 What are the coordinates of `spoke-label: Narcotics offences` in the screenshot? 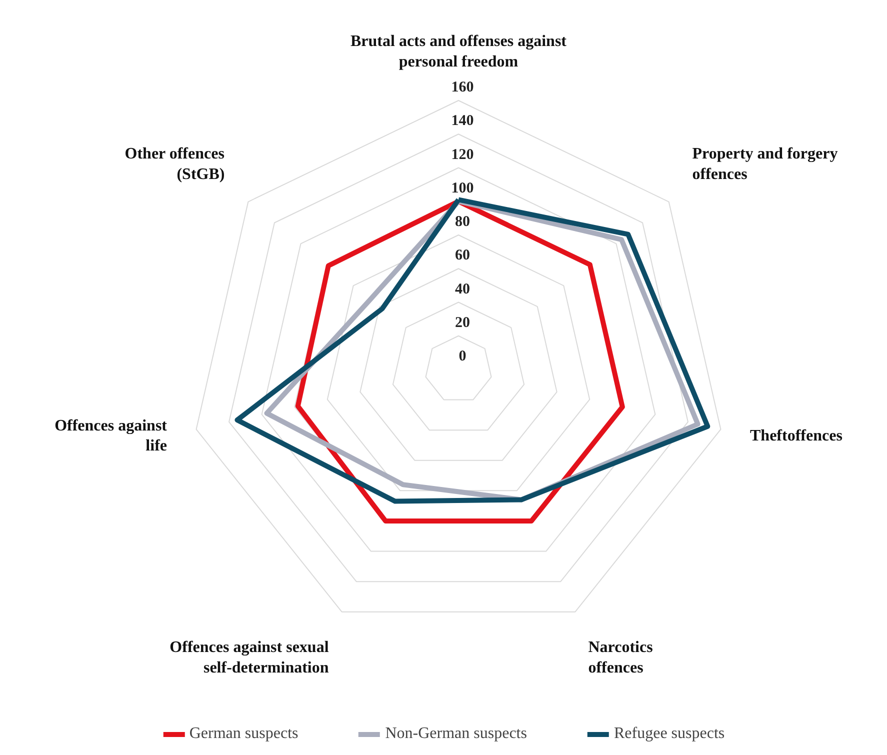 It's located at (620, 657).